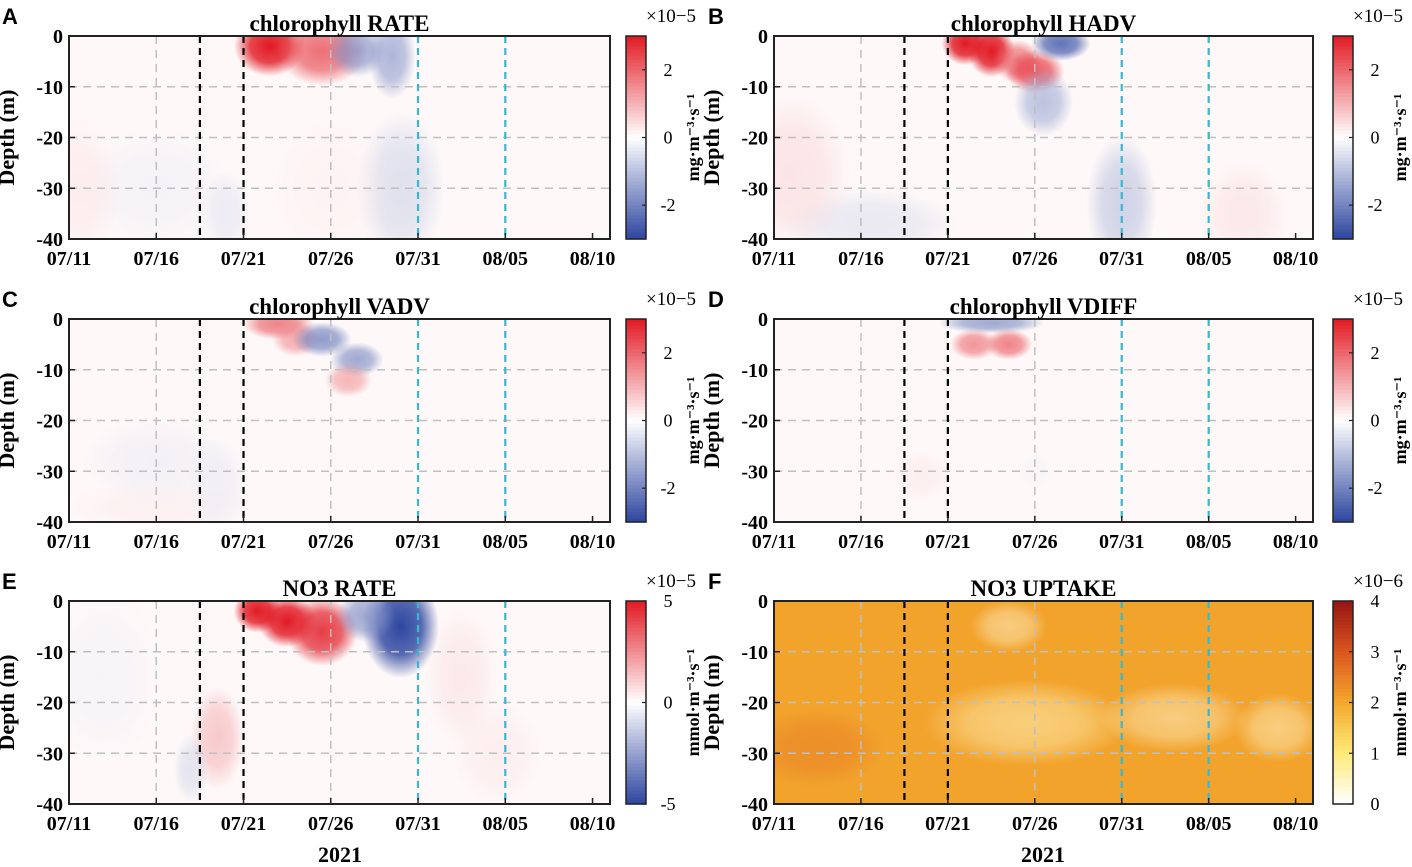 The width and height of the screenshot is (1412, 867). What do you see at coordinates (340, 23) in the screenshot?
I see `panel-title: chlorophyll RATE` at bounding box center [340, 23].